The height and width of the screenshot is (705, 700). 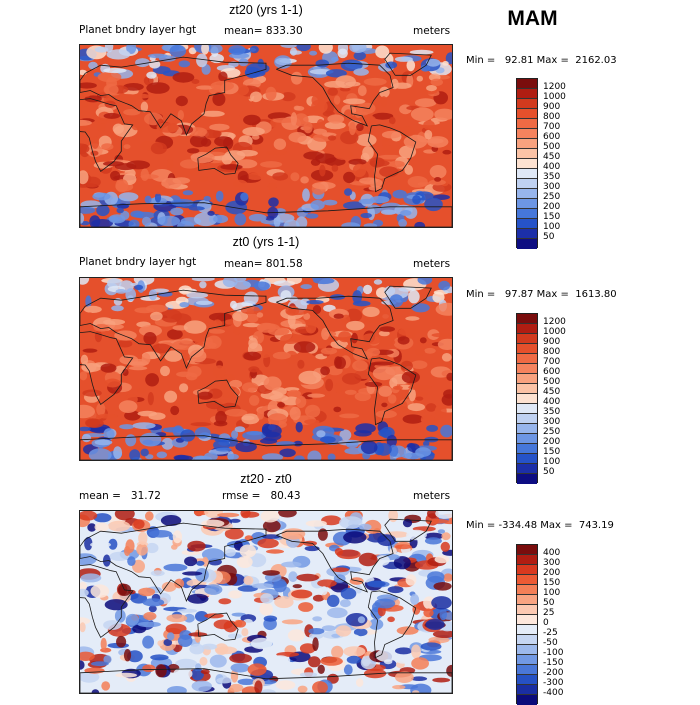 What do you see at coordinates (263, 31) in the screenshot?
I see `mean-label: mean= 833.30` at bounding box center [263, 31].